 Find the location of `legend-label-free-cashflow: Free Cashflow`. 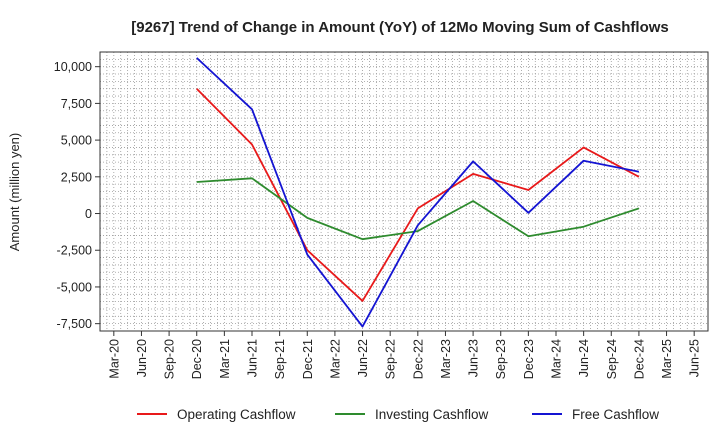

legend-label-free-cashflow: Free Cashflow is located at coordinates (615, 414).